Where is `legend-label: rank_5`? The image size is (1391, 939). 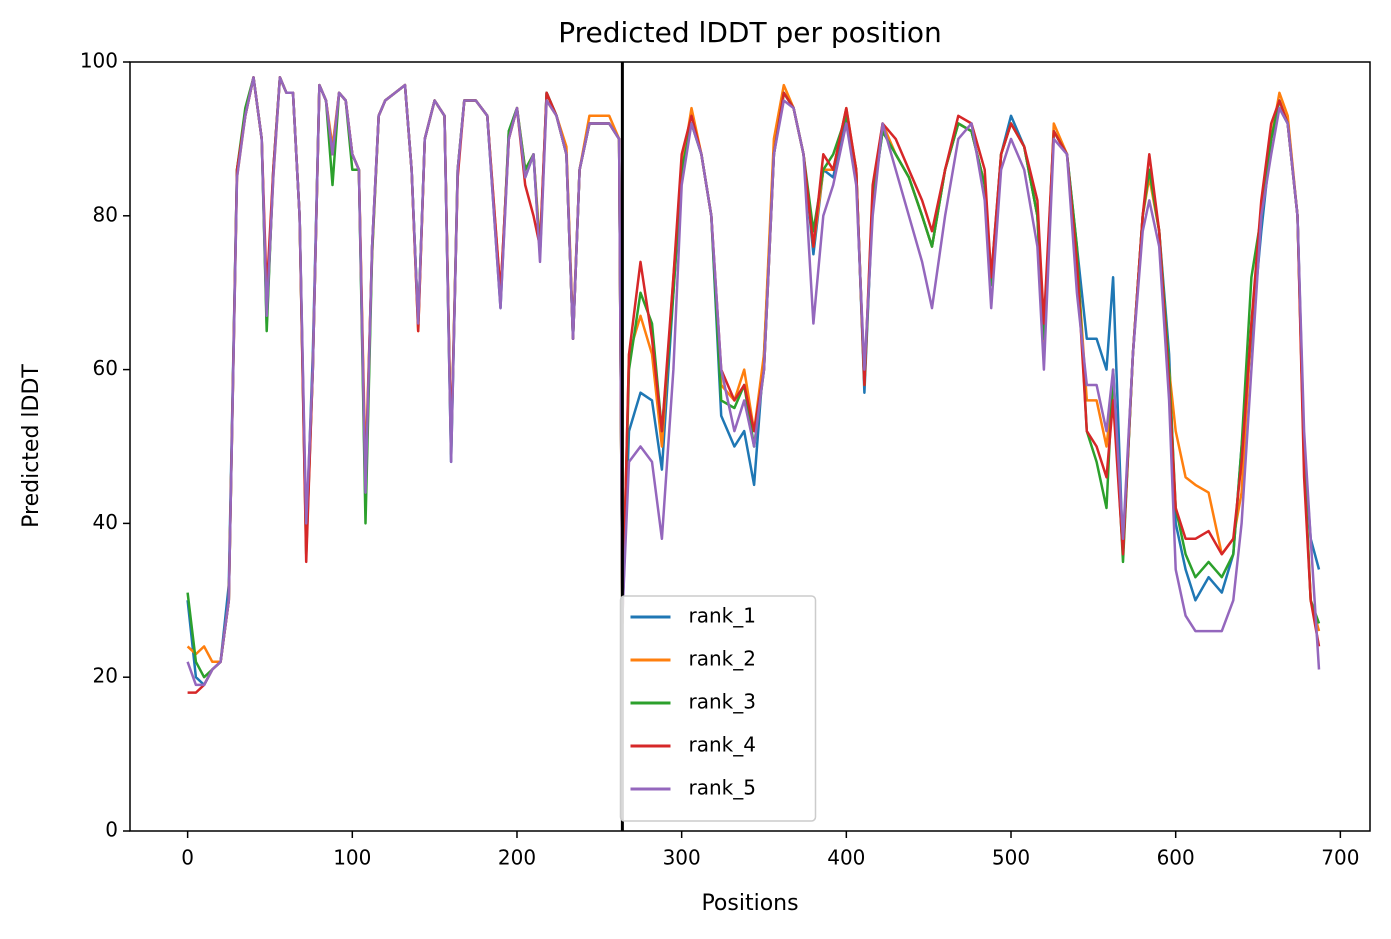
legend-label: rank_5 is located at coordinates (722, 788).